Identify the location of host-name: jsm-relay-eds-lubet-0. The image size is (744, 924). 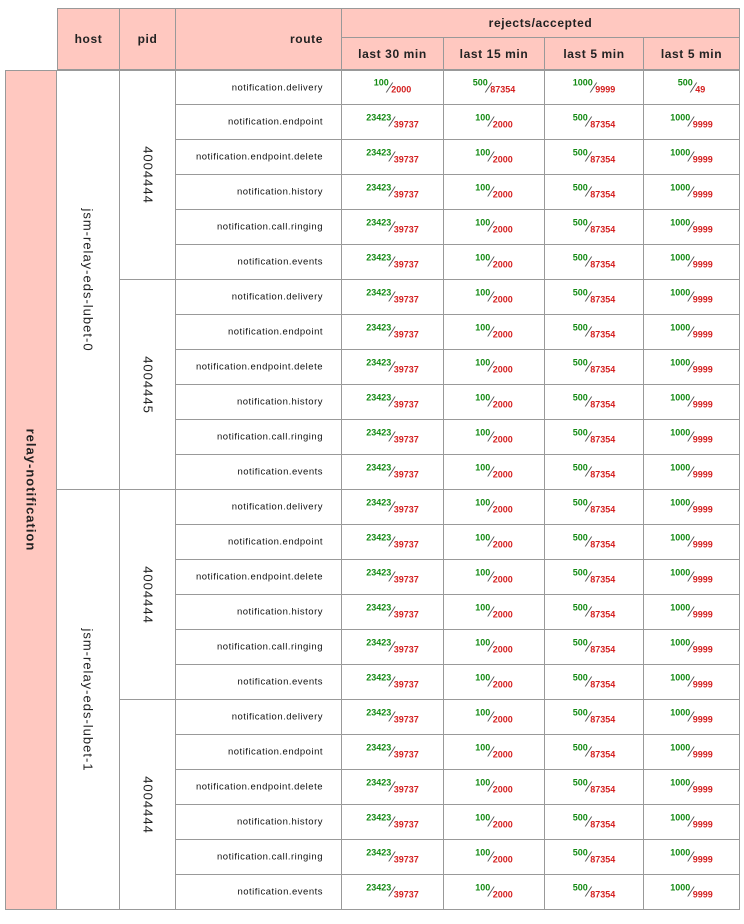
(88, 280).